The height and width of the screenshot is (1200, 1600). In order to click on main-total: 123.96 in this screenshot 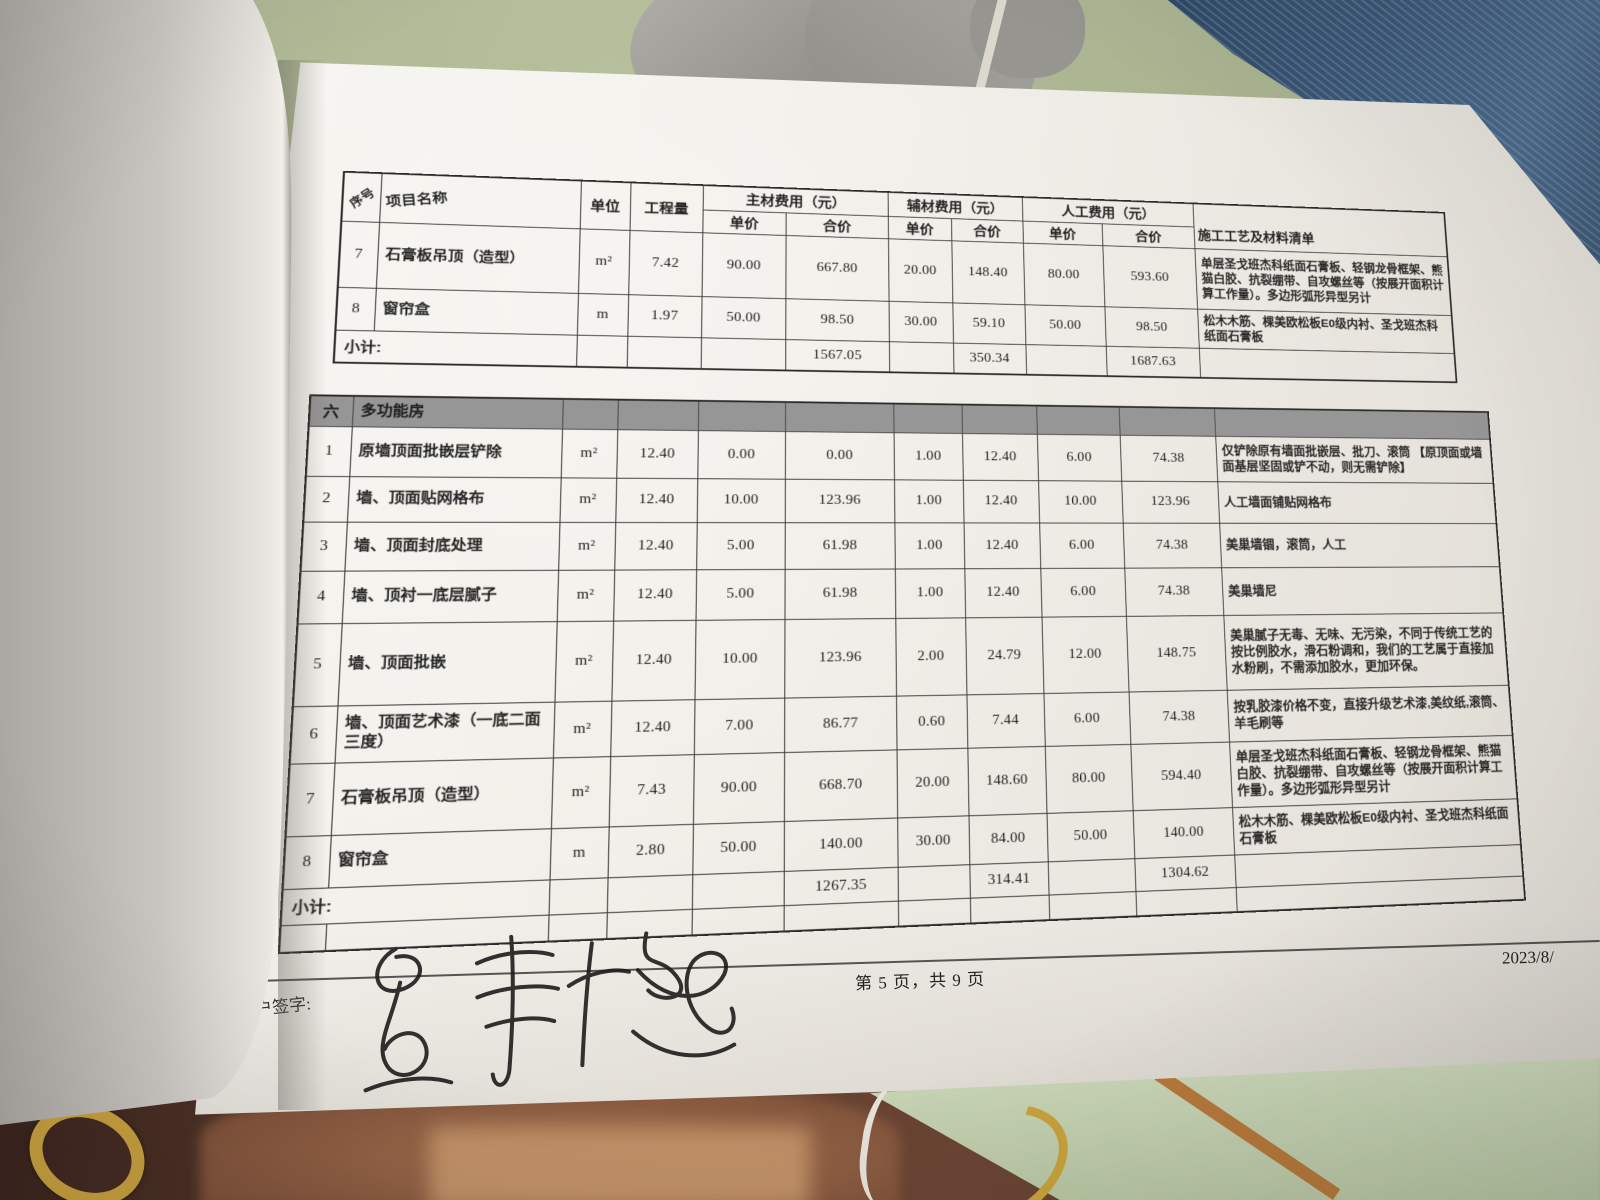, I will do `click(840, 658)`.